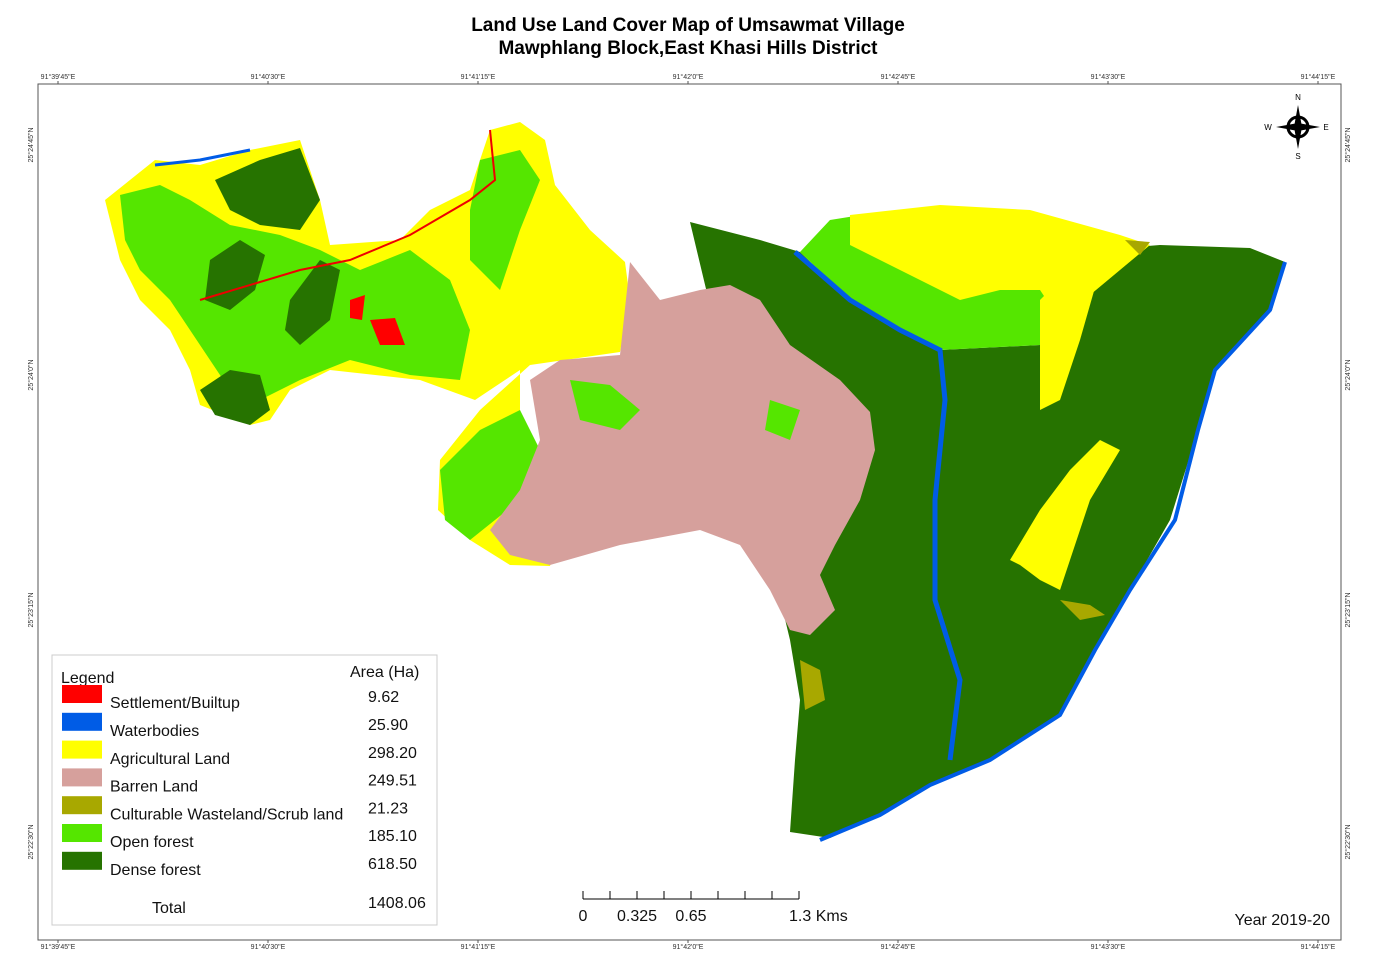 The width and height of the screenshot is (1379, 980). Describe the element at coordinates (87, 678) in the screenshot. I see `legend-title: Legend` at that location.